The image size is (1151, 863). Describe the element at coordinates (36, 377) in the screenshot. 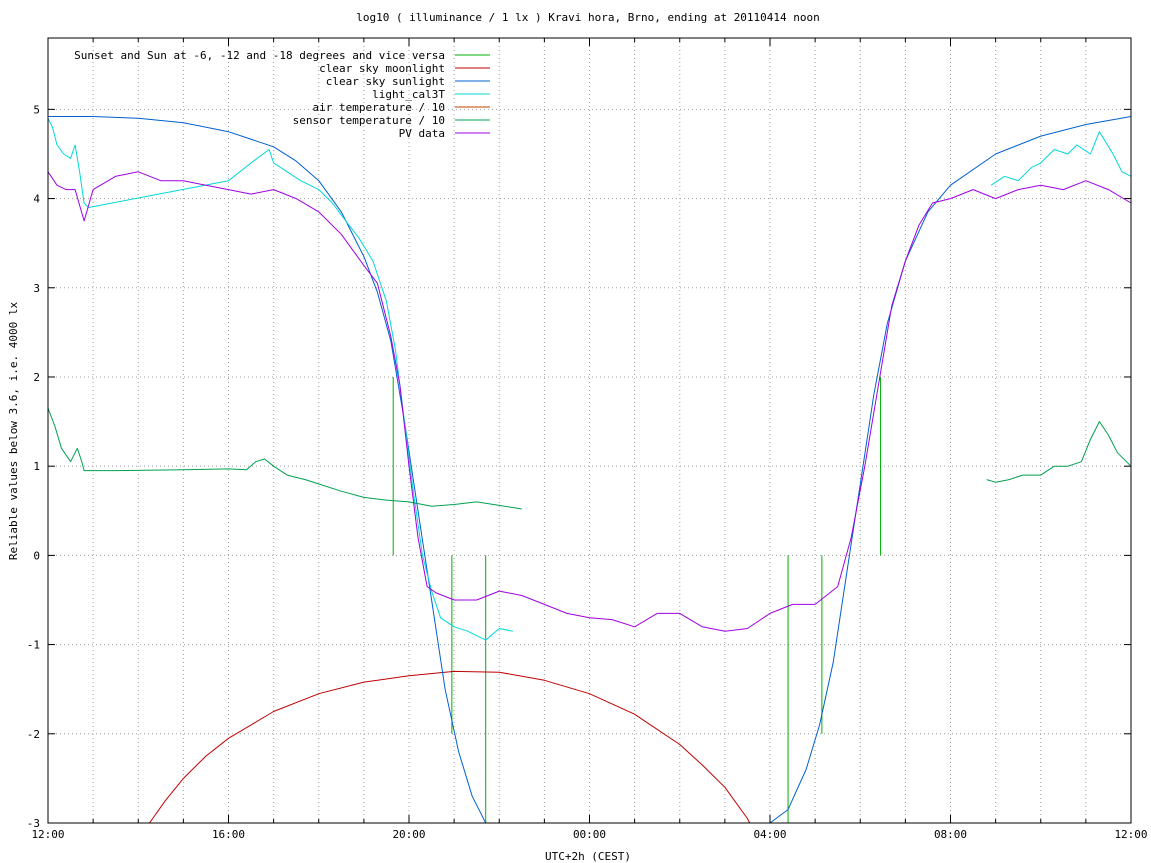

I see `y-tick-label: 2` at that location.